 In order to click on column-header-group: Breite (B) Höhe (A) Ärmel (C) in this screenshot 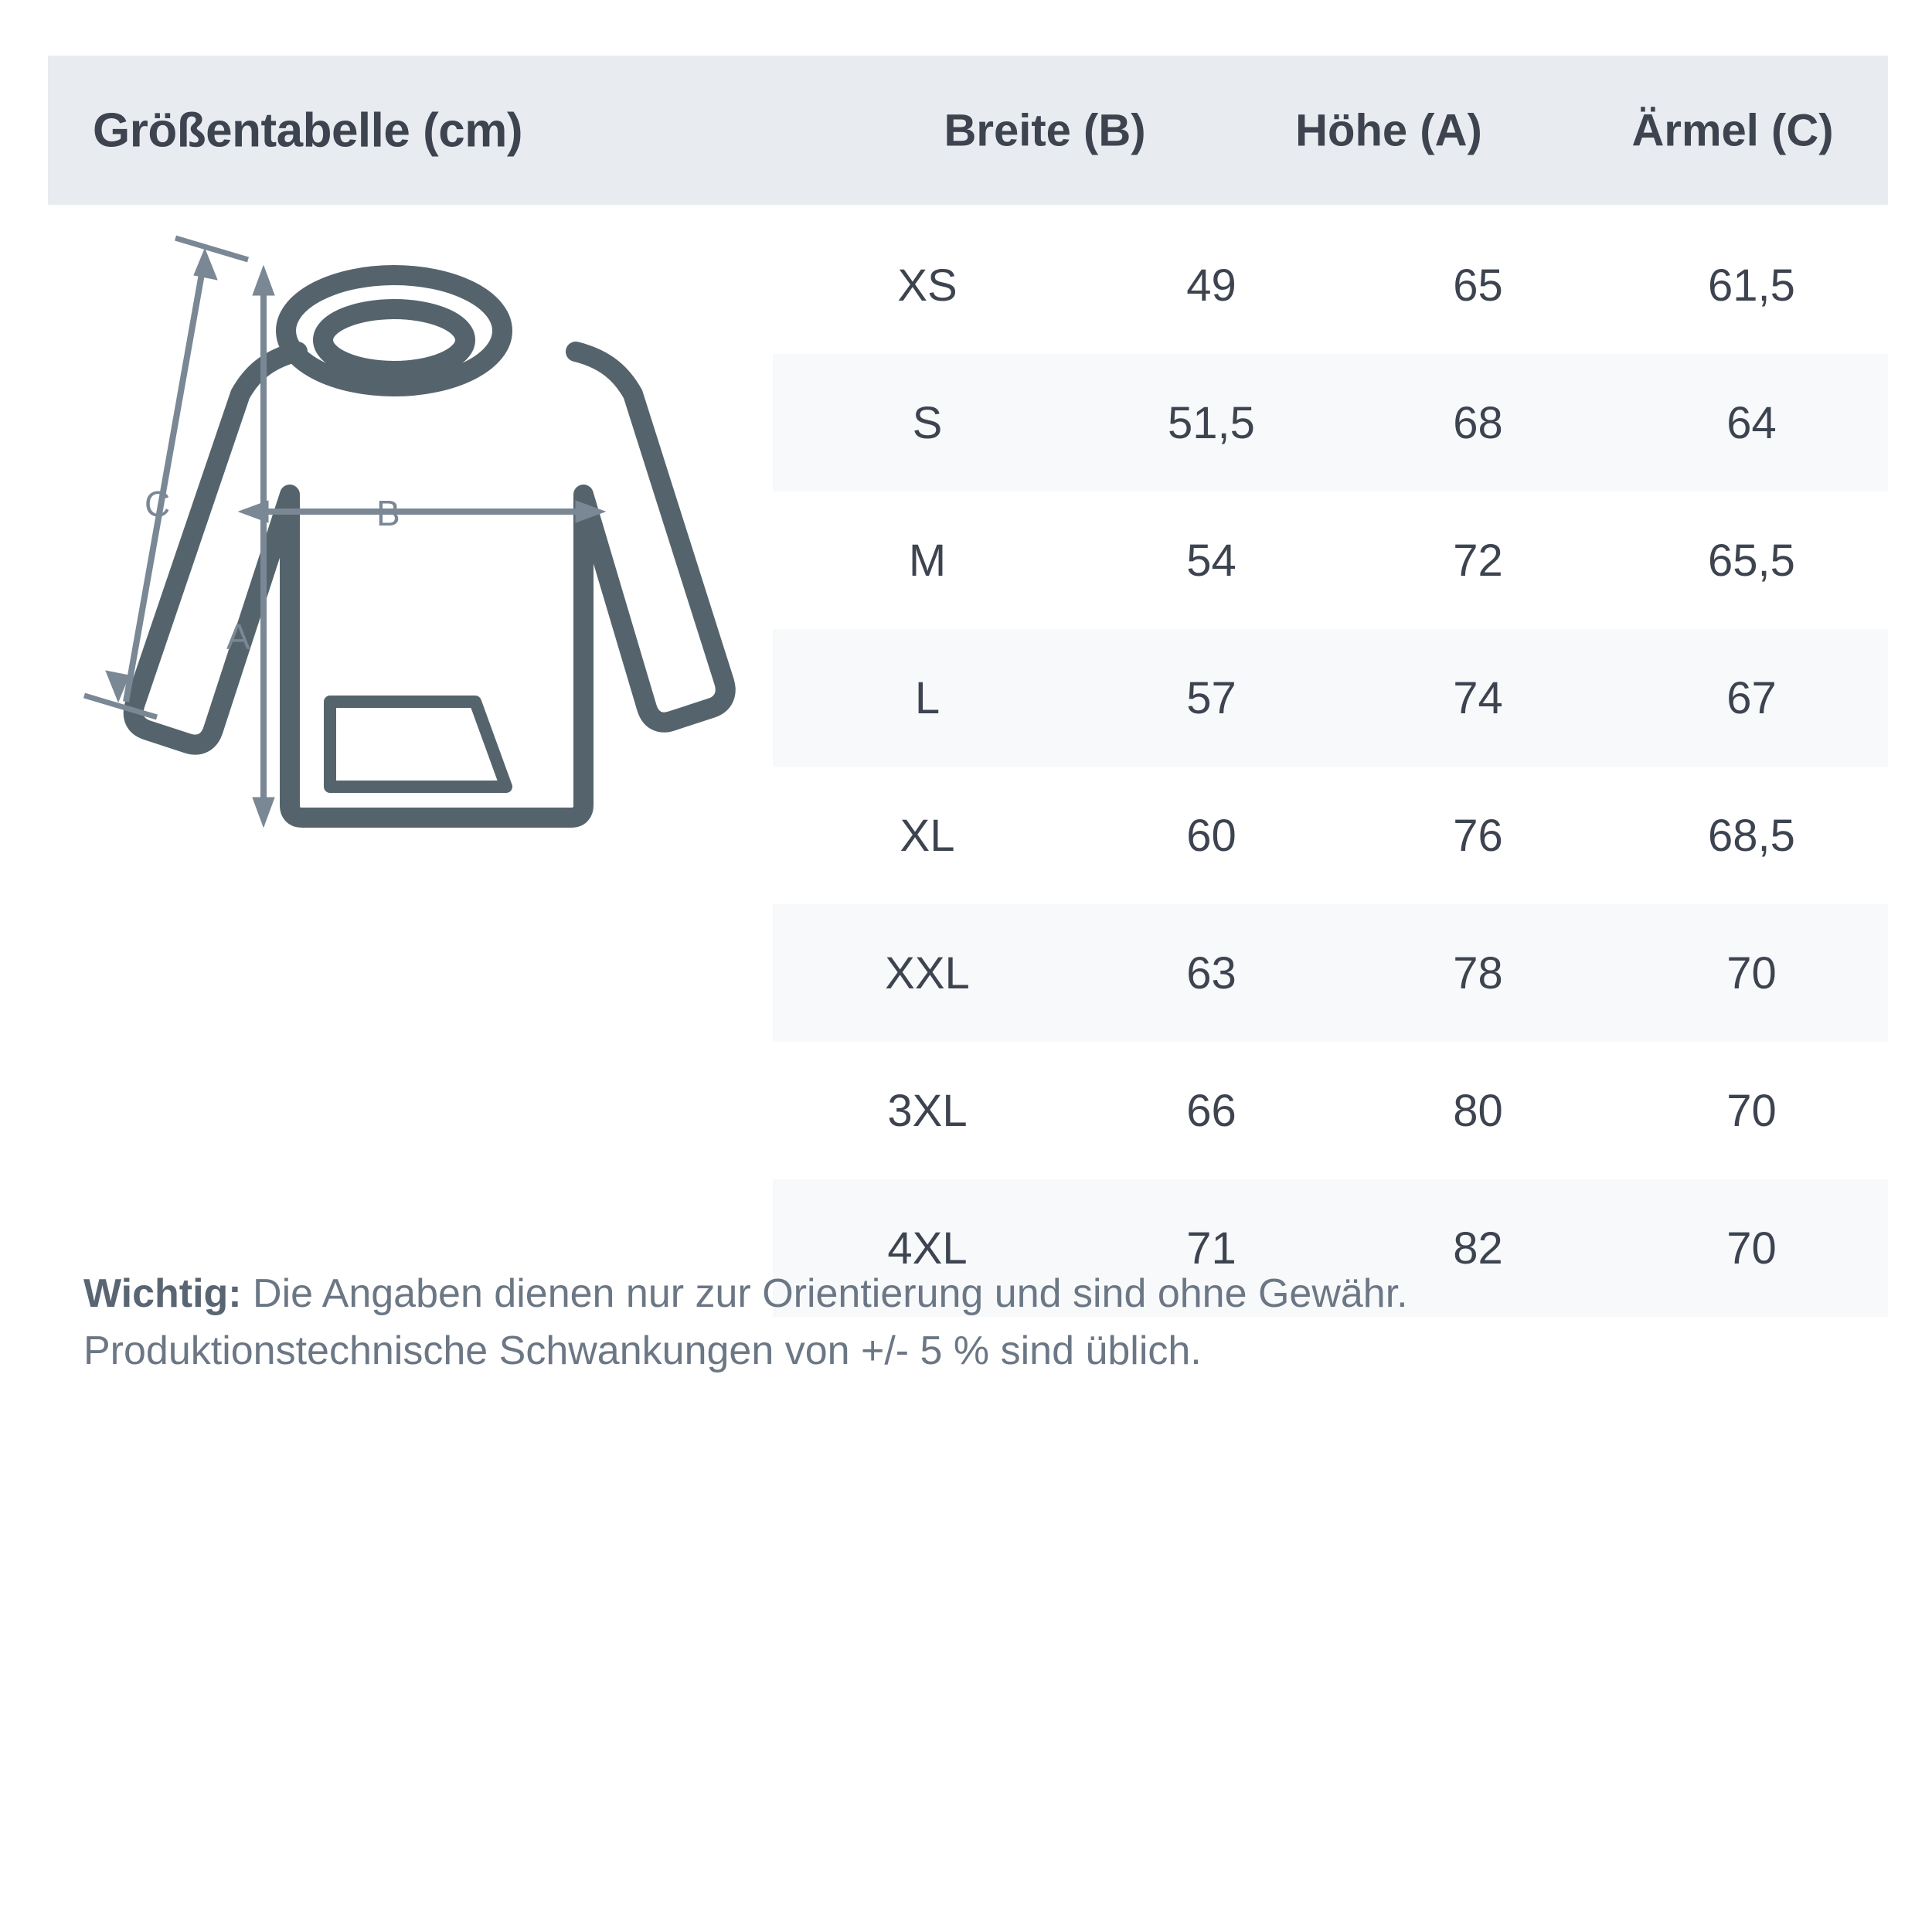, I will do `click(1399, 130)`.